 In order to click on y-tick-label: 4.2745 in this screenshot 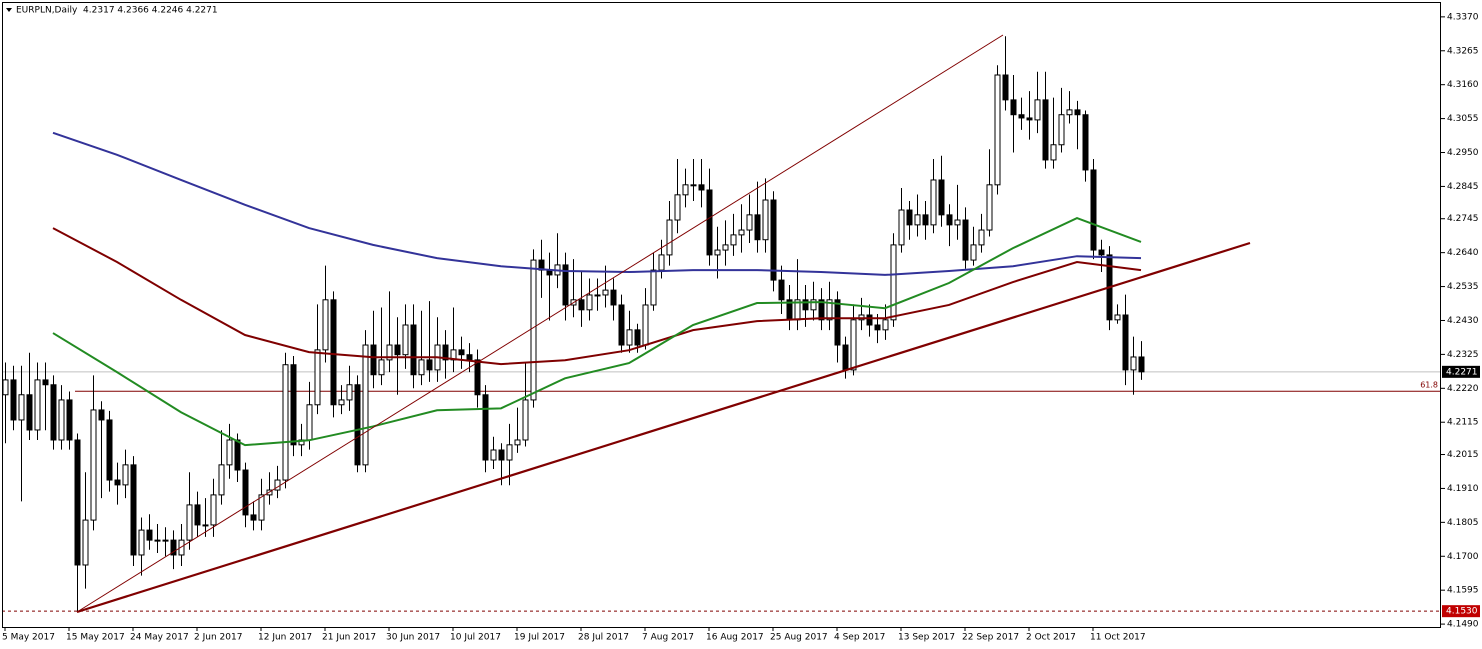, I will do `click(1463, 219)`.